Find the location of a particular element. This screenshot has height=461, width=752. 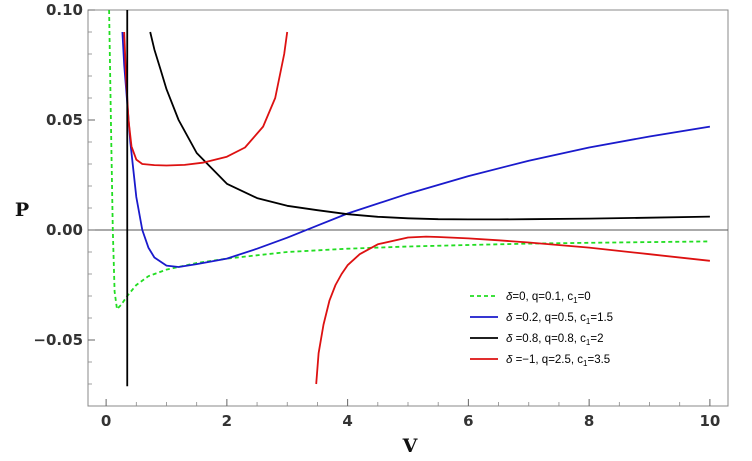

y-tick-label: 0.00 is located at coordinates (64, 230).